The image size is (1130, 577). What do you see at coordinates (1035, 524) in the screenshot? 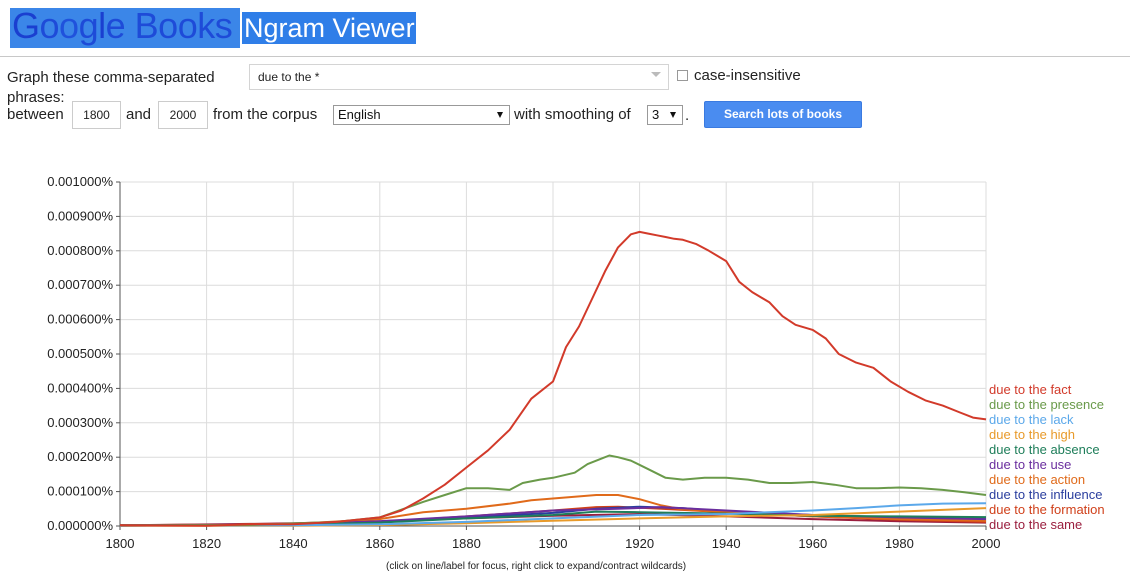
I see `legend-item: due to the same` at bounding box center [1035, 524].